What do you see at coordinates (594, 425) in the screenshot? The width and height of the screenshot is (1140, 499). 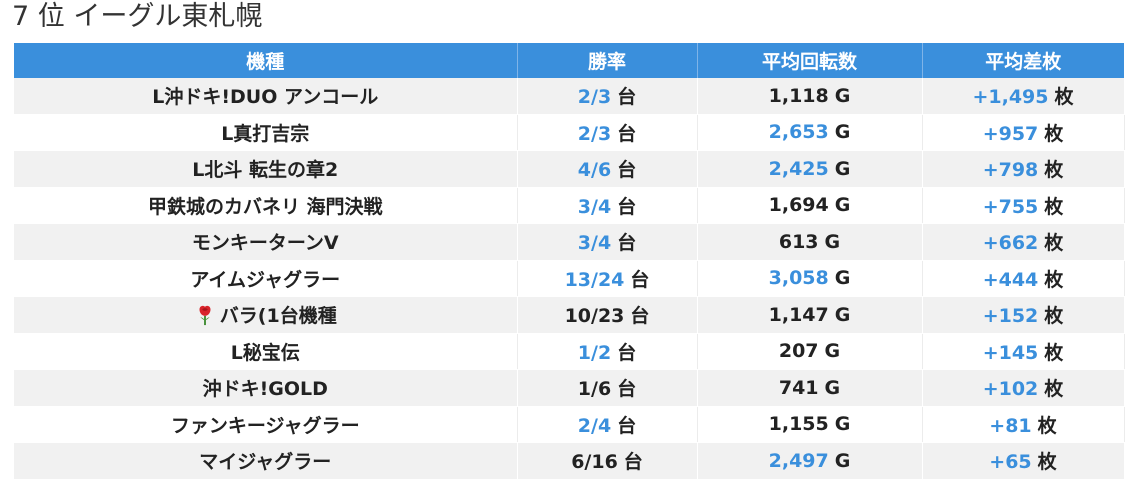 I see `win-rate-value: 2/4` at bounding box center [594, 425].